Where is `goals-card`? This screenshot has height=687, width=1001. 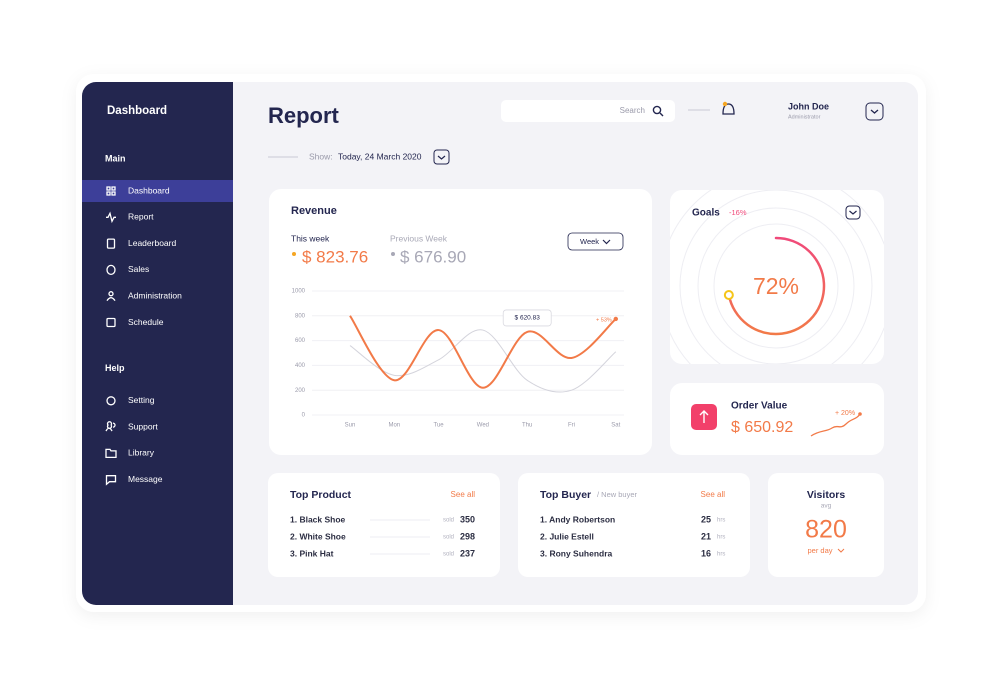 goals-card is located at coordinates (777, 277).